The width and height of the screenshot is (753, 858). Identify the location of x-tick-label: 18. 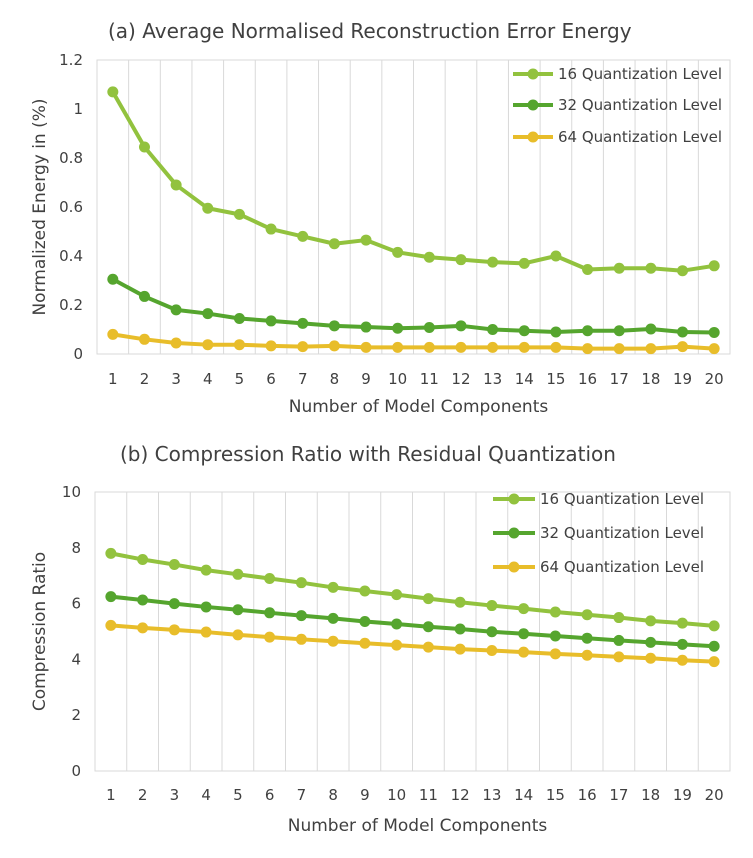
(650, 795).